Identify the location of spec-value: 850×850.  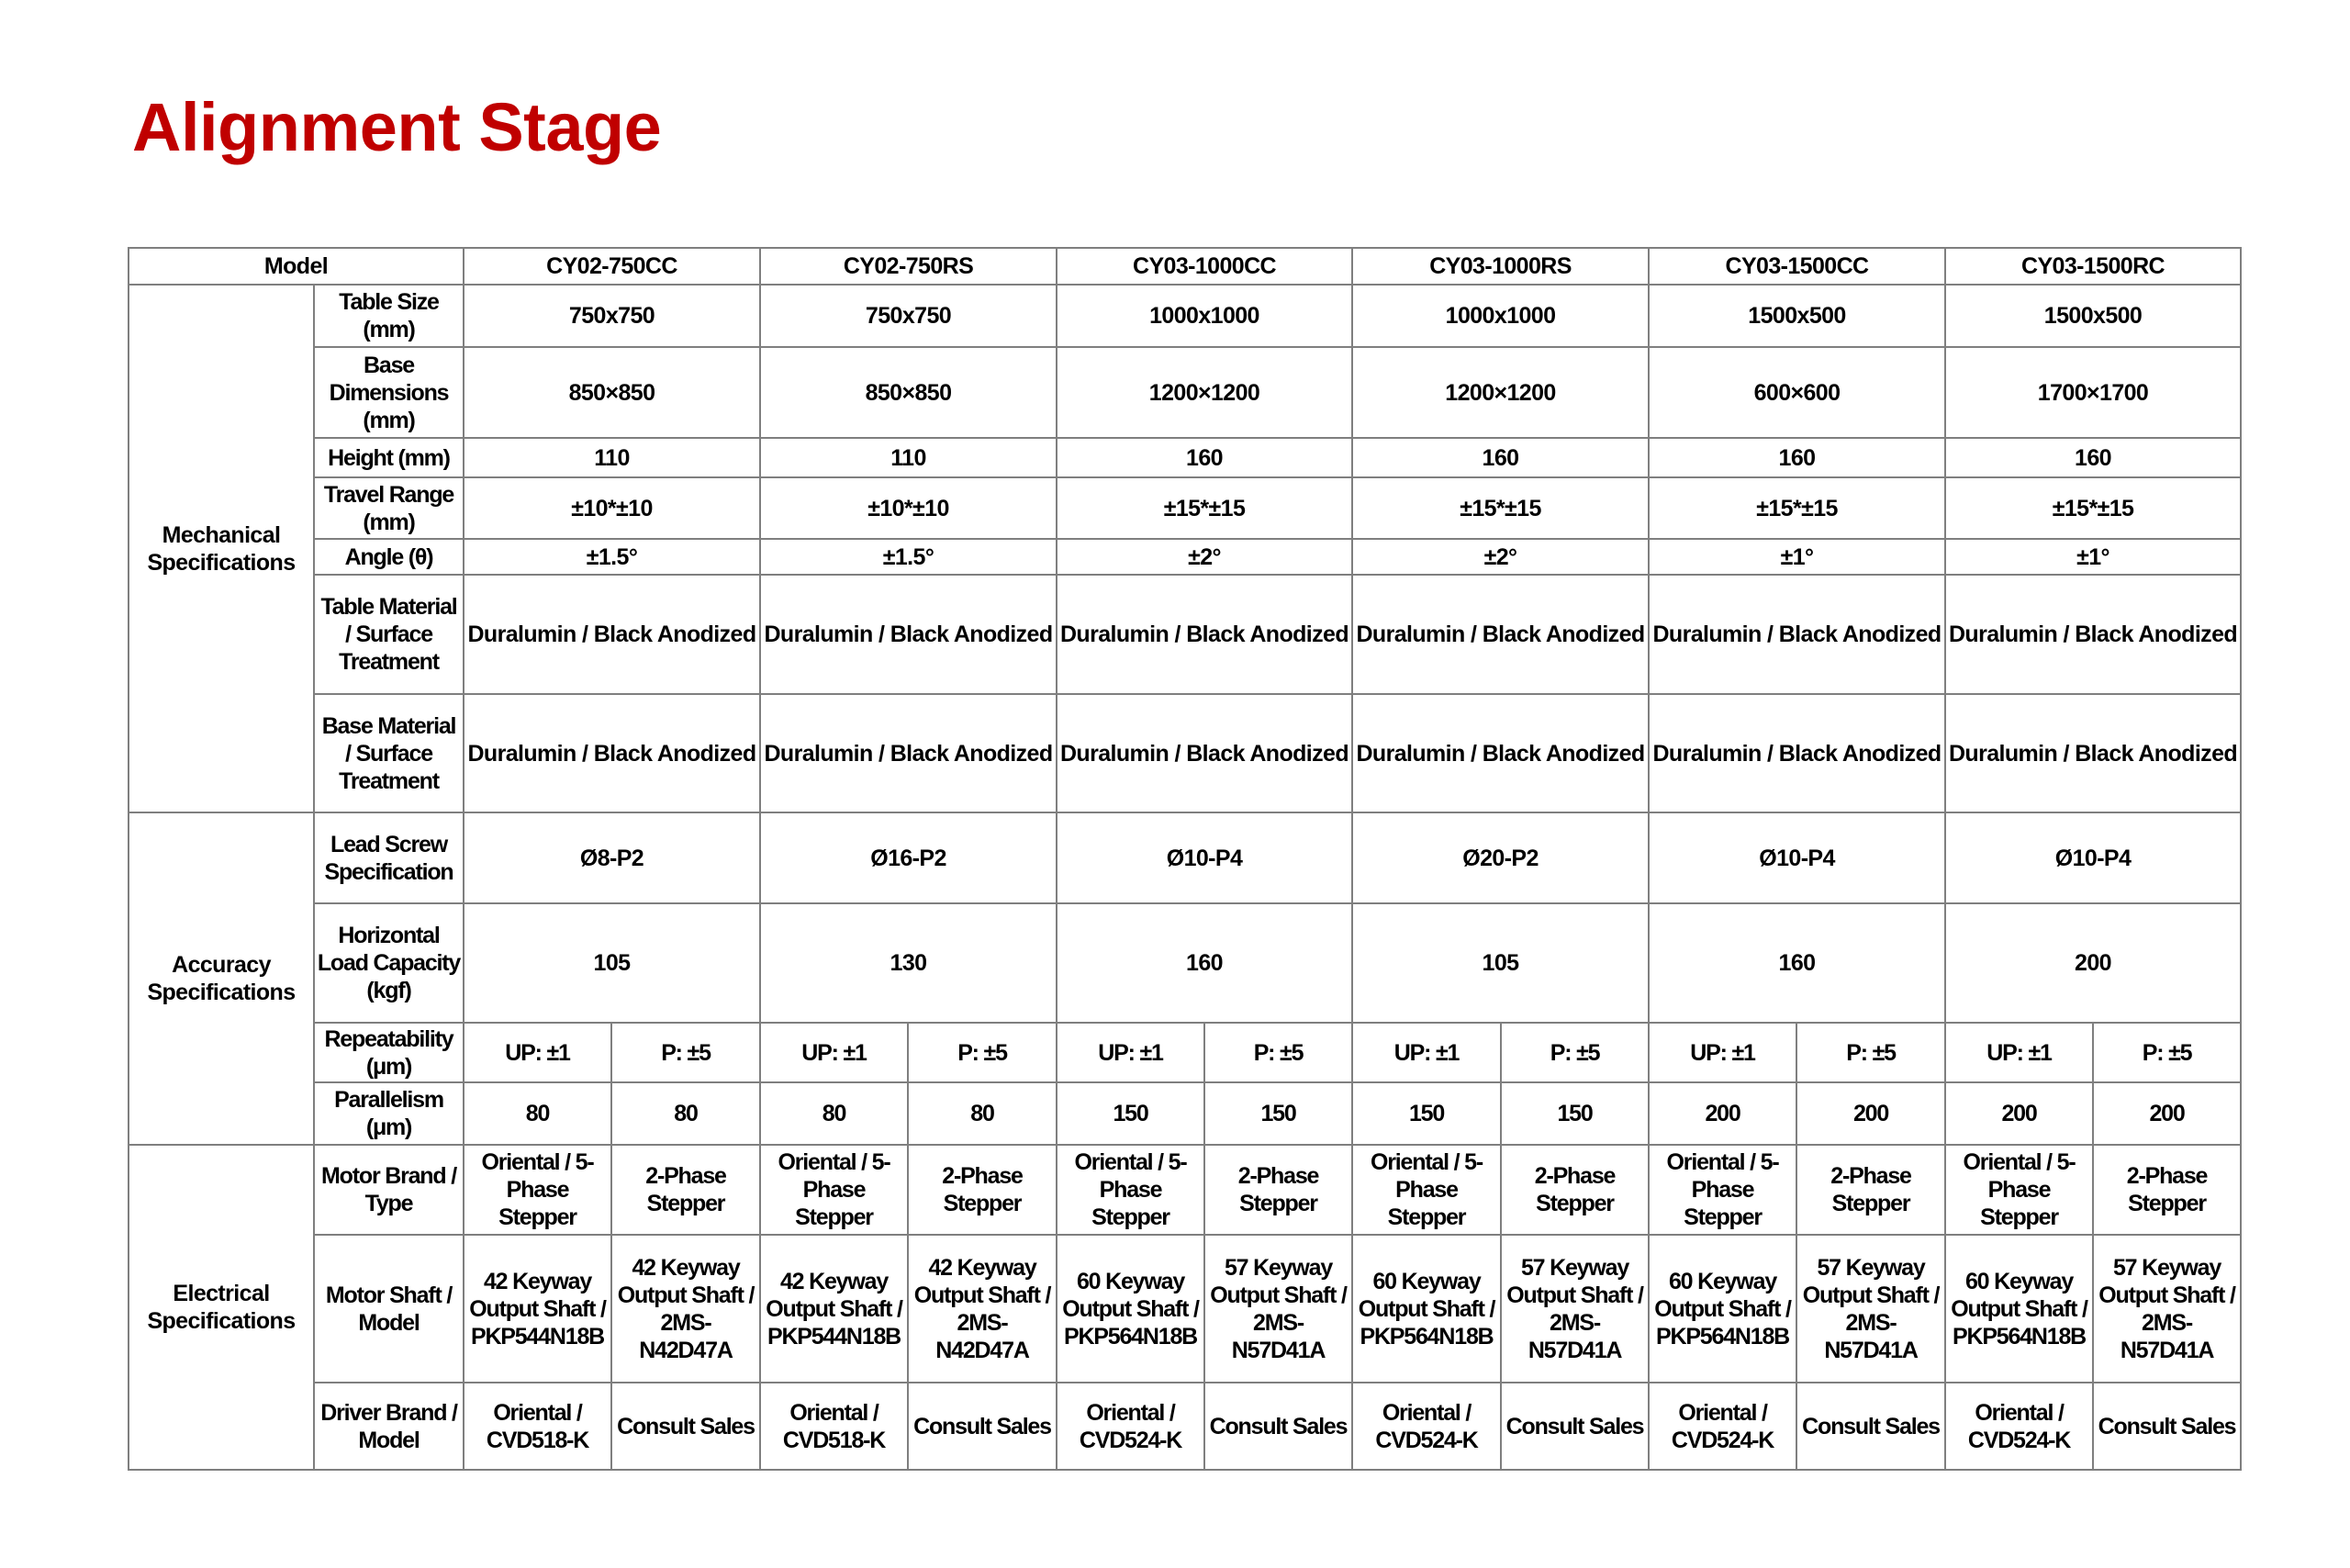
(612, 392).